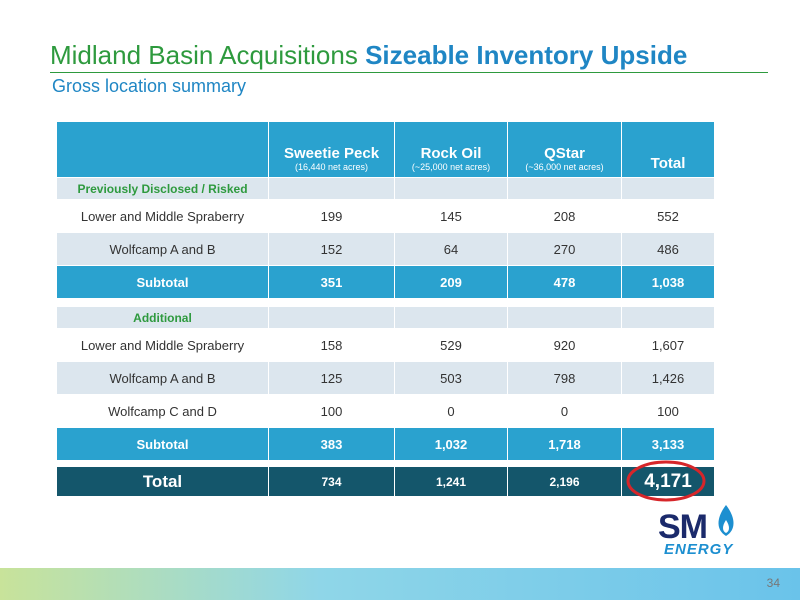  Describe the element at coordinates (565, 444) in the screenshot. I see `subtotal-value: 1,718` at that location.